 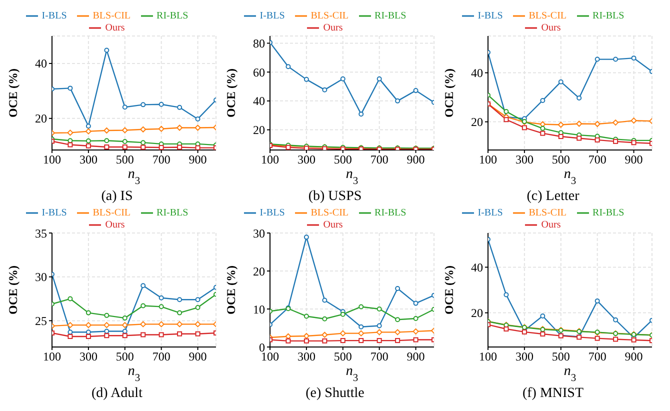 What do you see at coordinates (259, 309) in the screenshot?
I see `y-tick-label: 10` at bounding box center [259, 309].